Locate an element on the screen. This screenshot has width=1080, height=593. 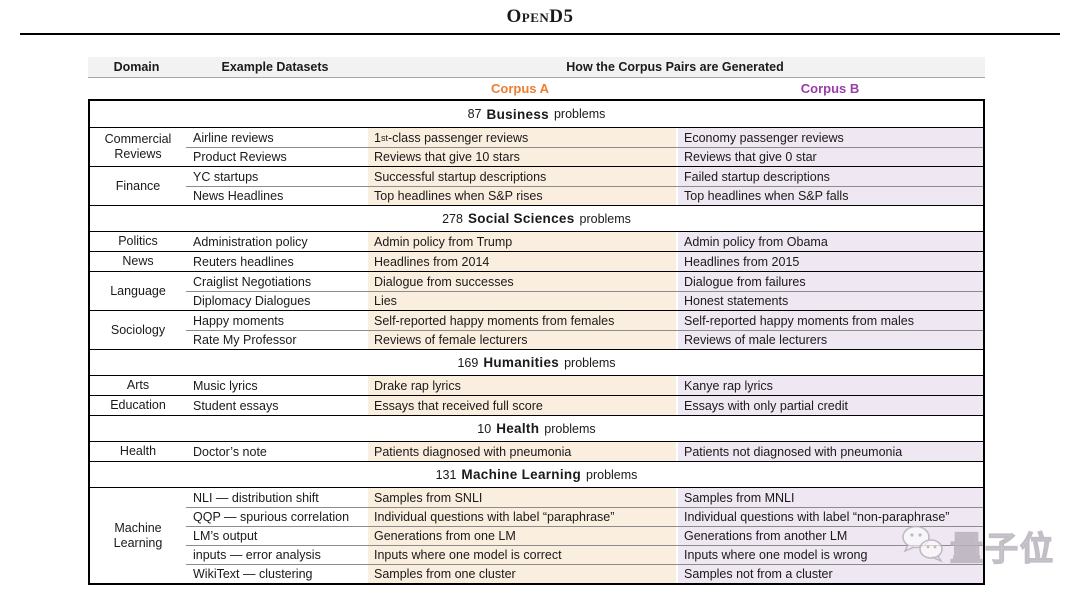
dataset-cell: Student essays is located at coordinates (276, 405).